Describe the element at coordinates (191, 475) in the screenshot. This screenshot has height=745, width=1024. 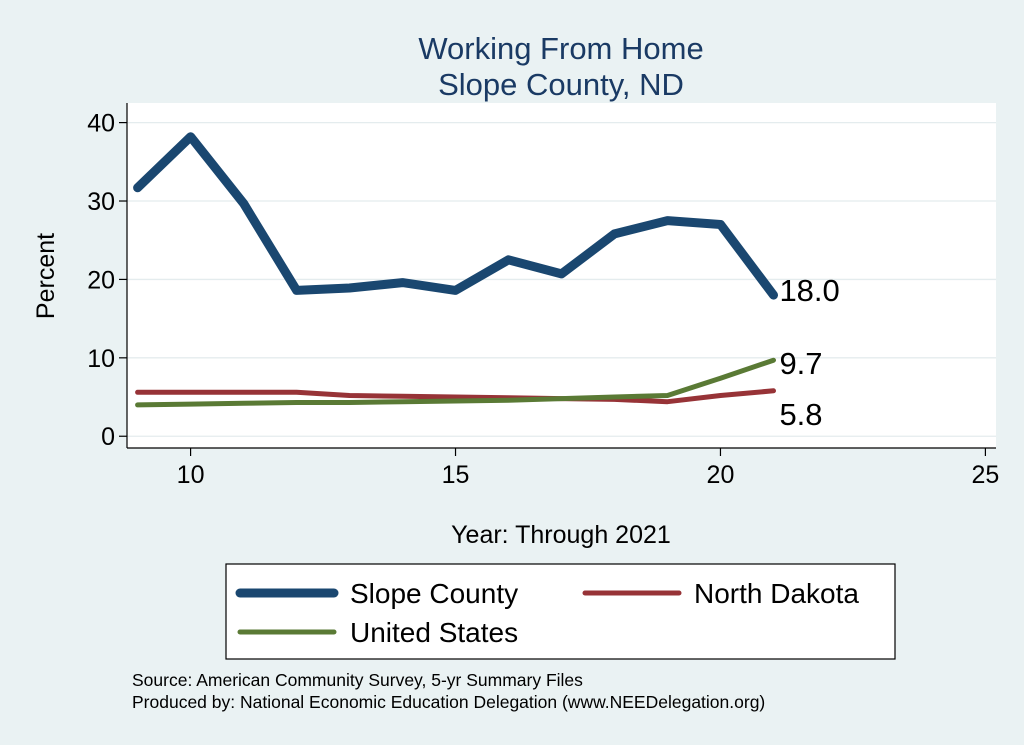
I see `x-tick-label-10: 10` at that location.